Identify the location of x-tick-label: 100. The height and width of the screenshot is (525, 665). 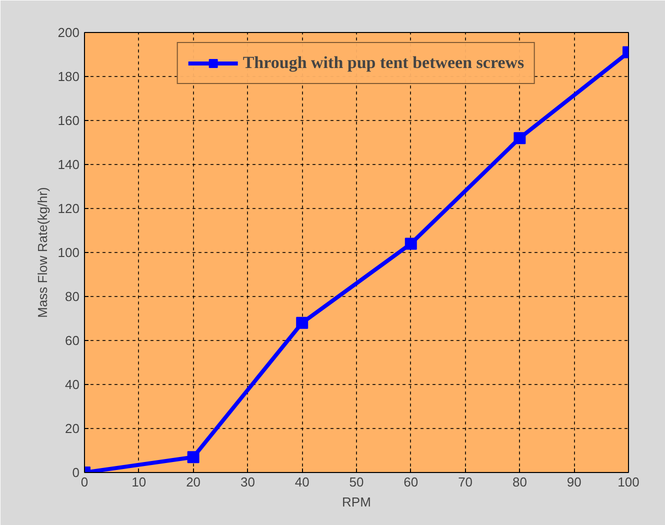
(629, 482).